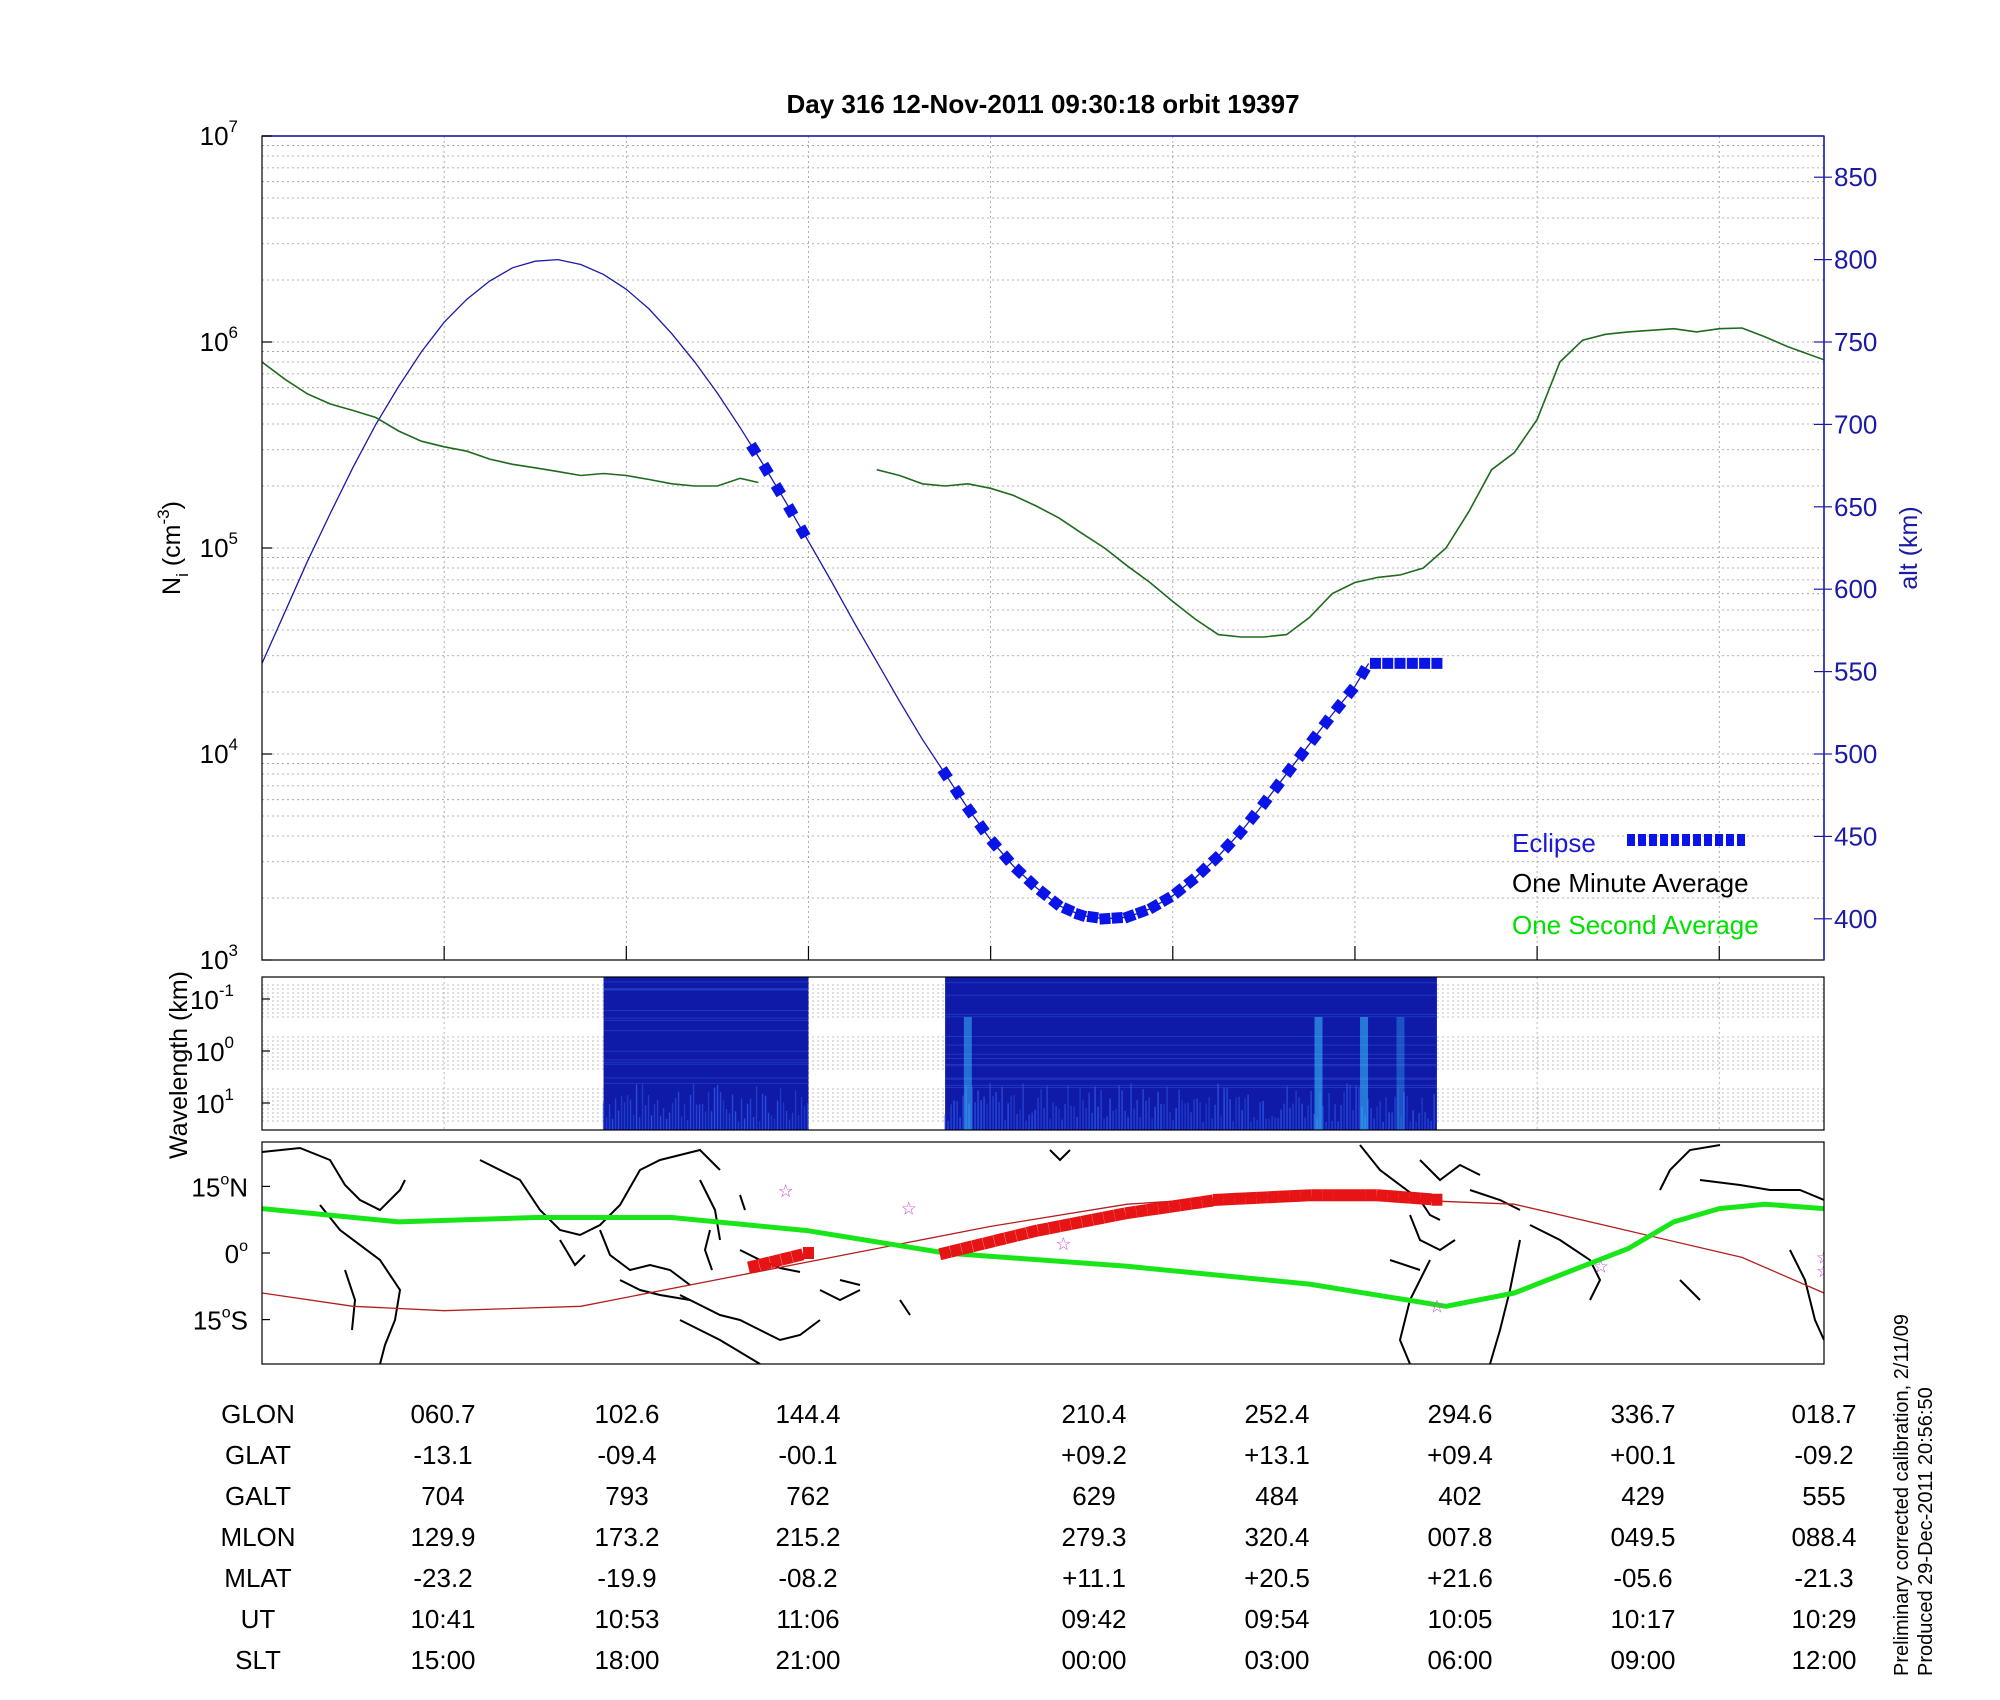 The image size is (2000, 1700). What do you see at coordinates (1554, 843) in the screenshot?
I see `legend-eclipse-label: Eclipse` at bounding box center [1554, 843].